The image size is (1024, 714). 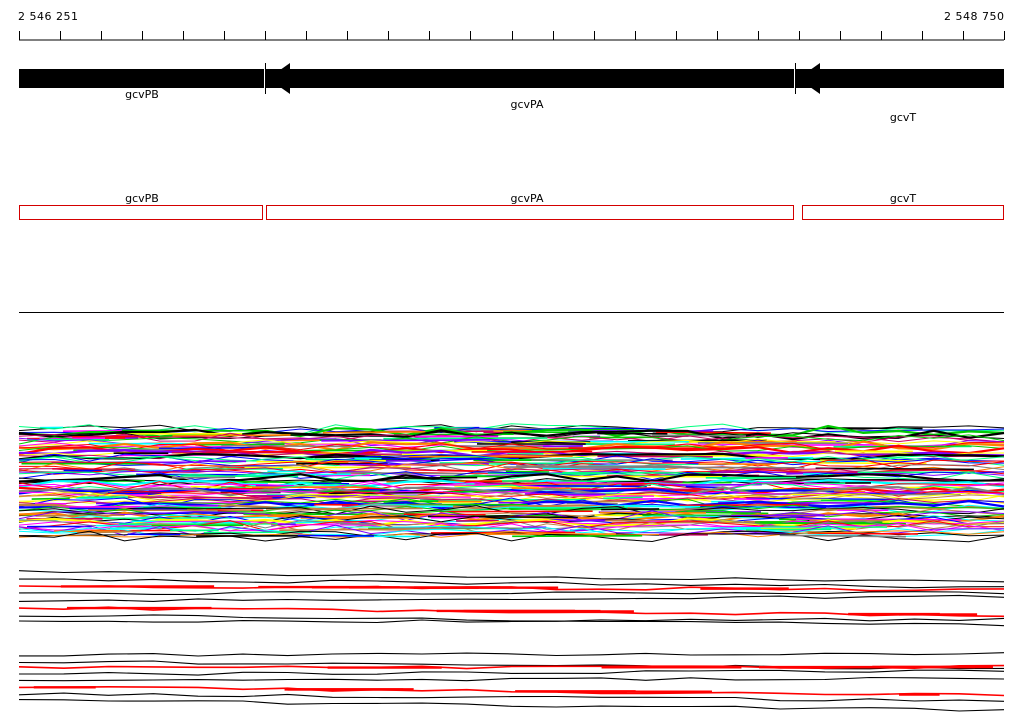 I want to click on gene-bar, so click(x=511, y=78).